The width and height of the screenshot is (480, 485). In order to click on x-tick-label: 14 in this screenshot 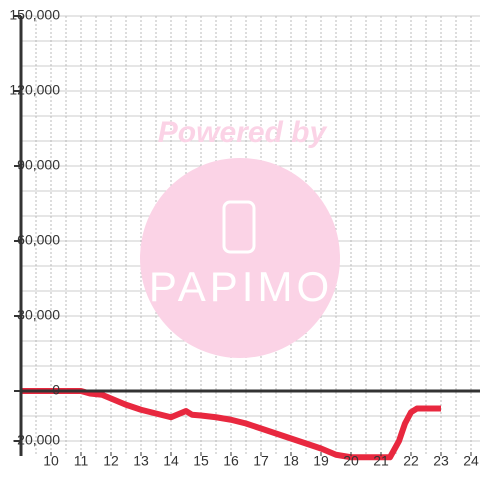, I will do `click(171, 461)`.